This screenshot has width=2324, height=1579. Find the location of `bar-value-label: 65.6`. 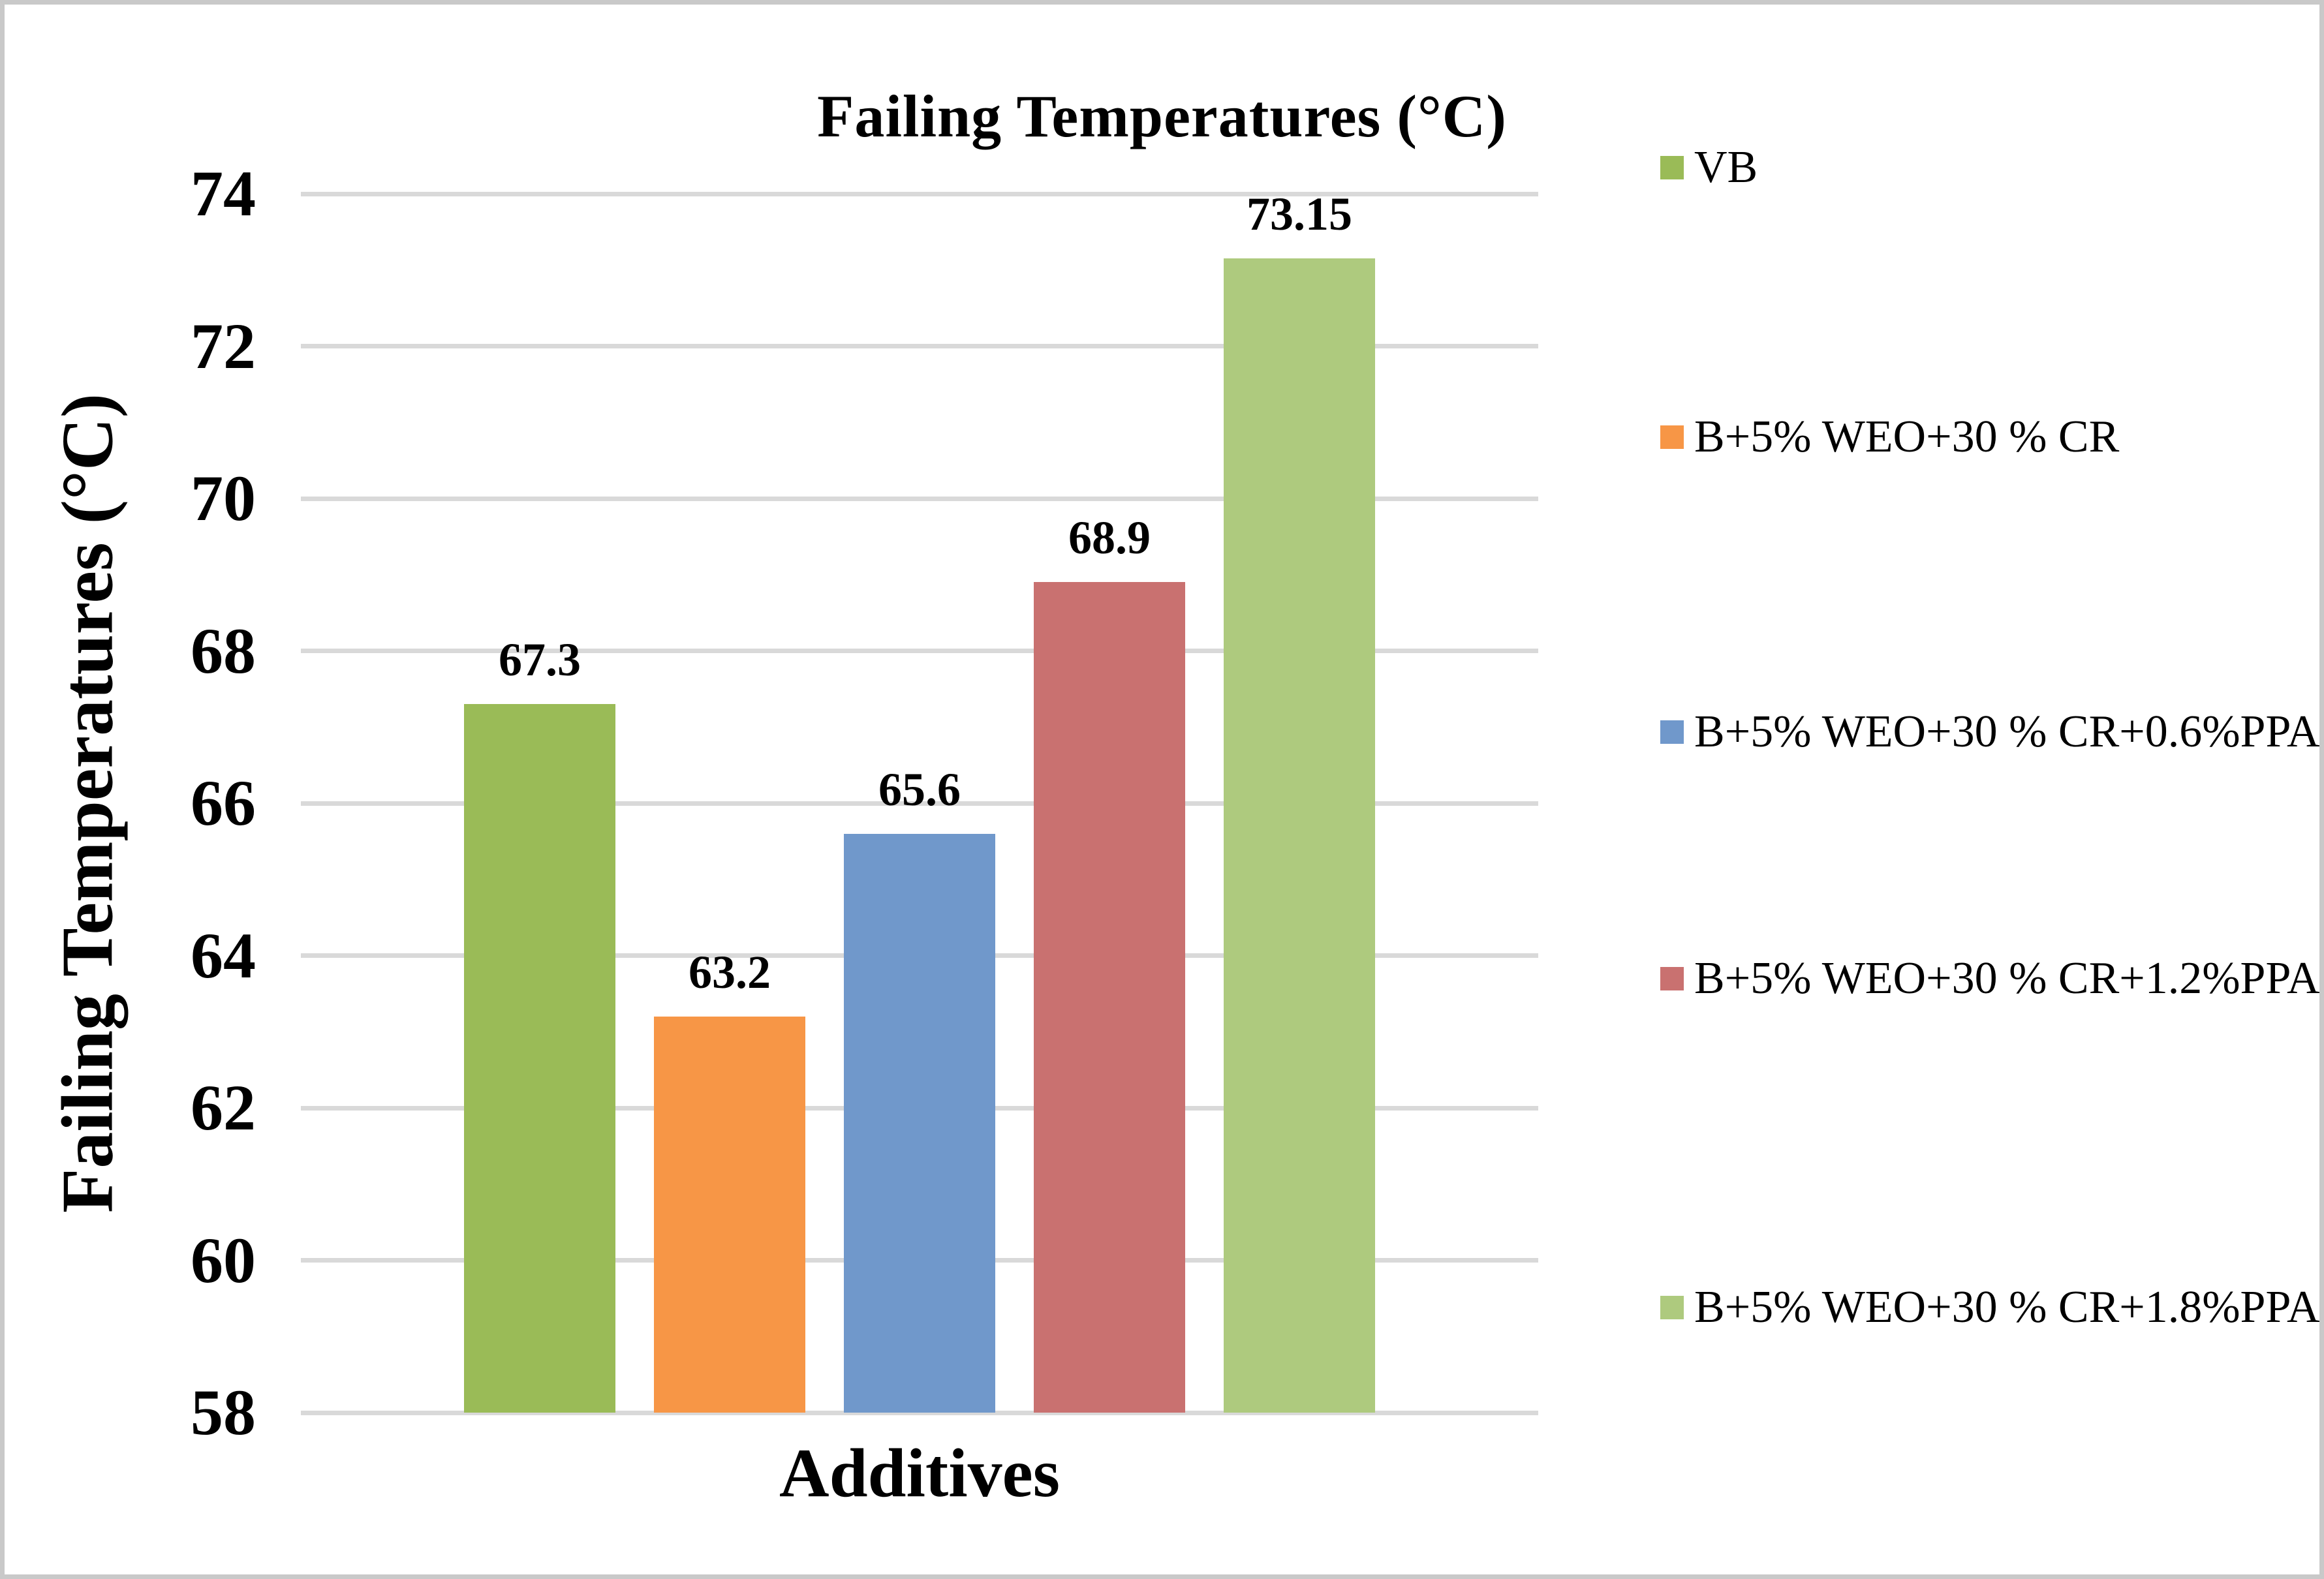

bar-value-label: 65.6 is located at coordinates (919, 789).